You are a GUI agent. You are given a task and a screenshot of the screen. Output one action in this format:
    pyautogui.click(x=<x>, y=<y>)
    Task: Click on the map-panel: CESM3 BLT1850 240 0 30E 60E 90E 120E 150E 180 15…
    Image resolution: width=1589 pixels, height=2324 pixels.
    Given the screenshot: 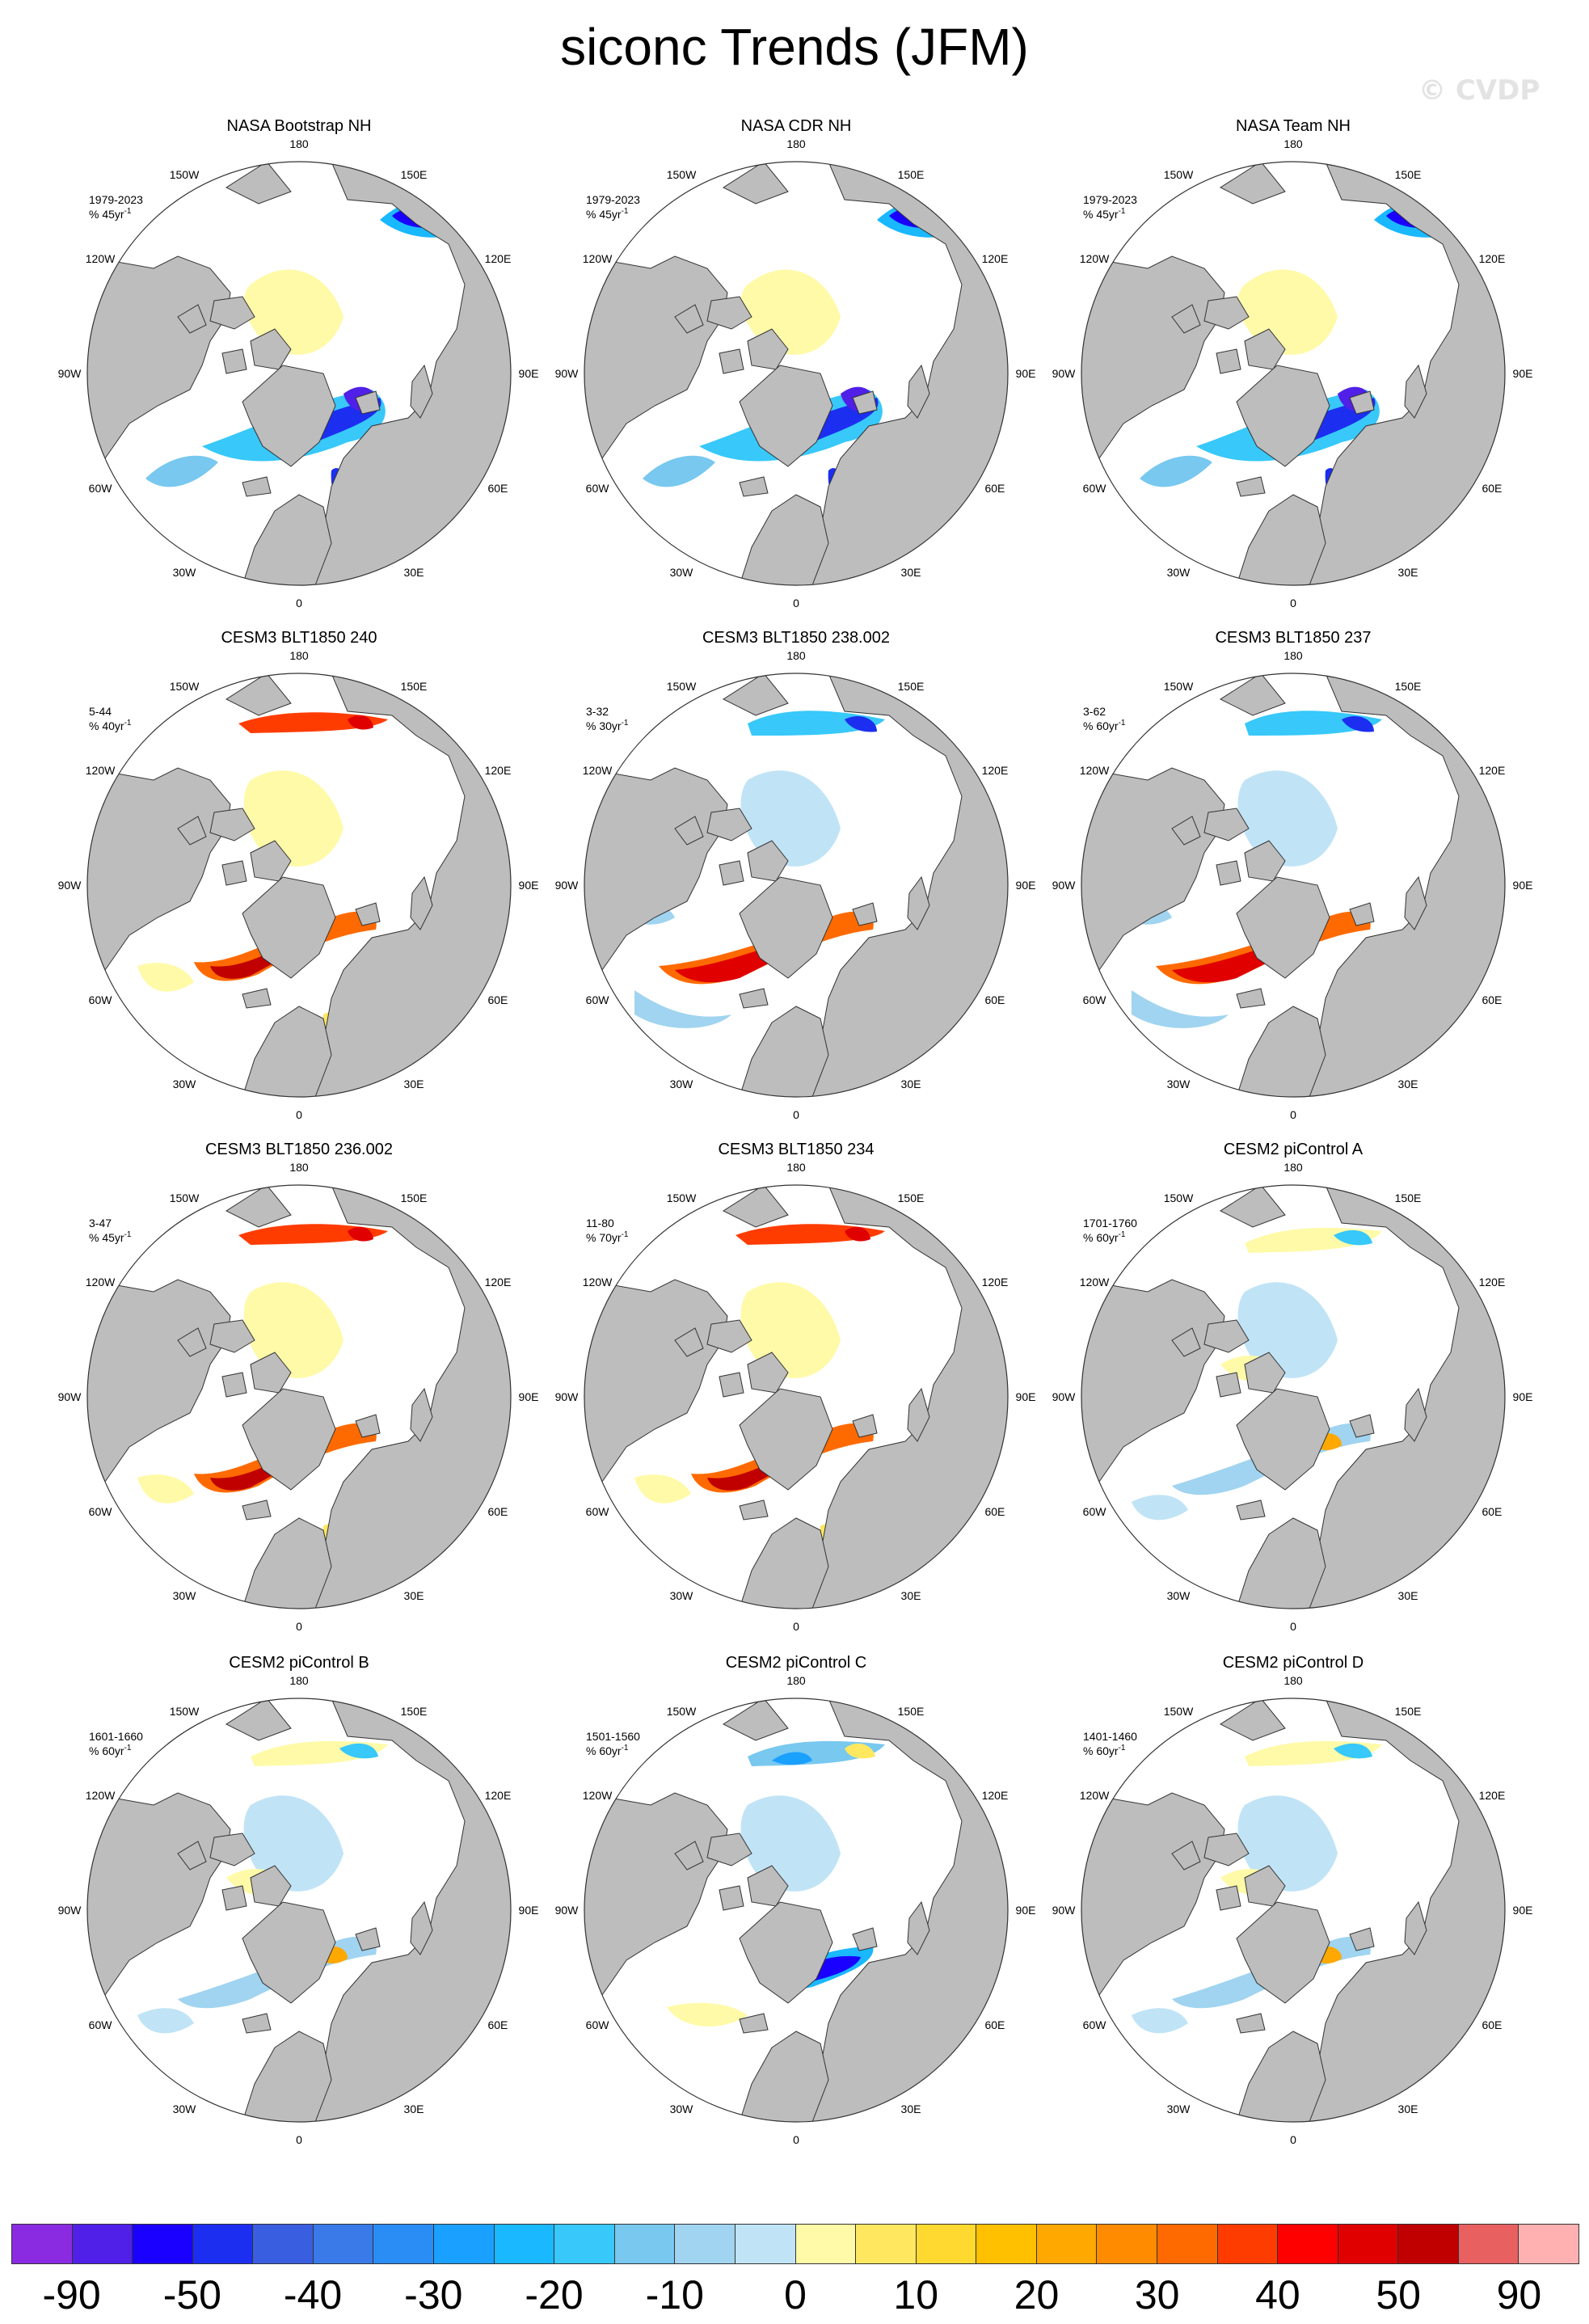 What is the action you would take?
    pyautogui.click(x=298, y=875)
    